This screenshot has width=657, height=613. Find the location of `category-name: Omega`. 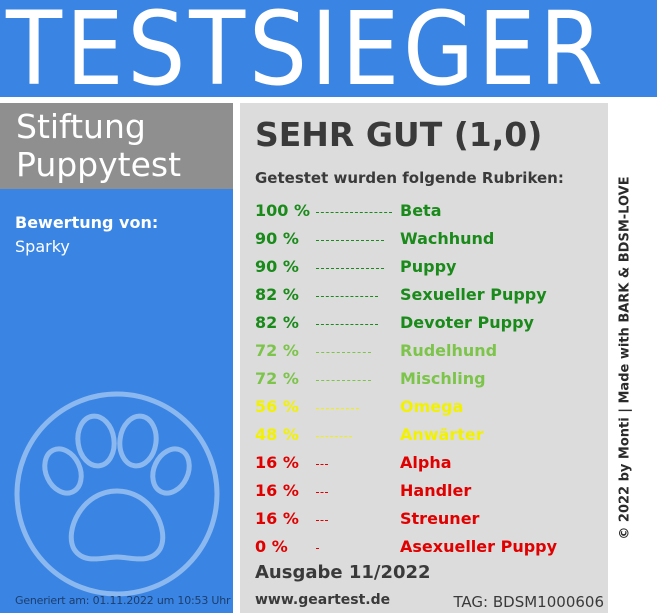

category-name: Omega is located at coordinates (432, 406).